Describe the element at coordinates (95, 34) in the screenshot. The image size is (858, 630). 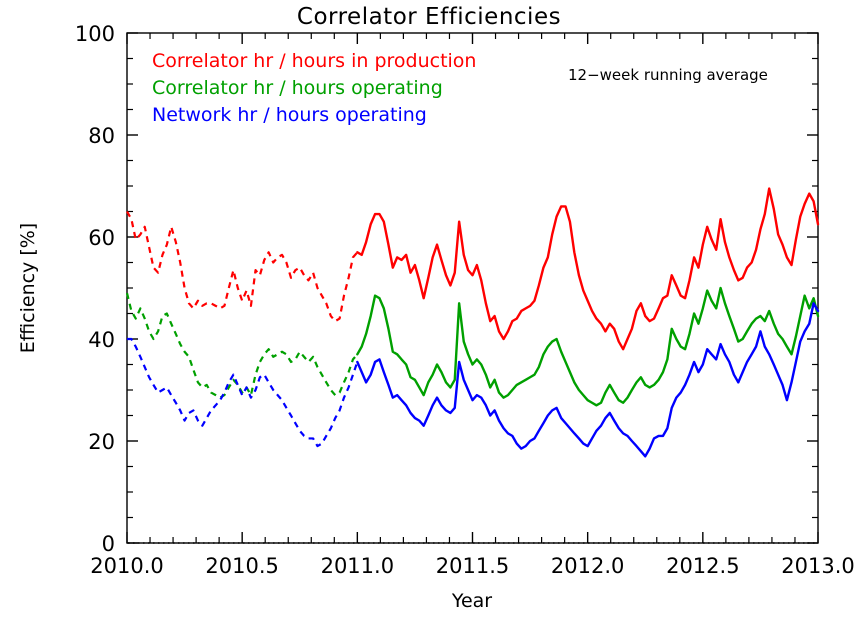
I see `y-tick-label: 100` at that location.